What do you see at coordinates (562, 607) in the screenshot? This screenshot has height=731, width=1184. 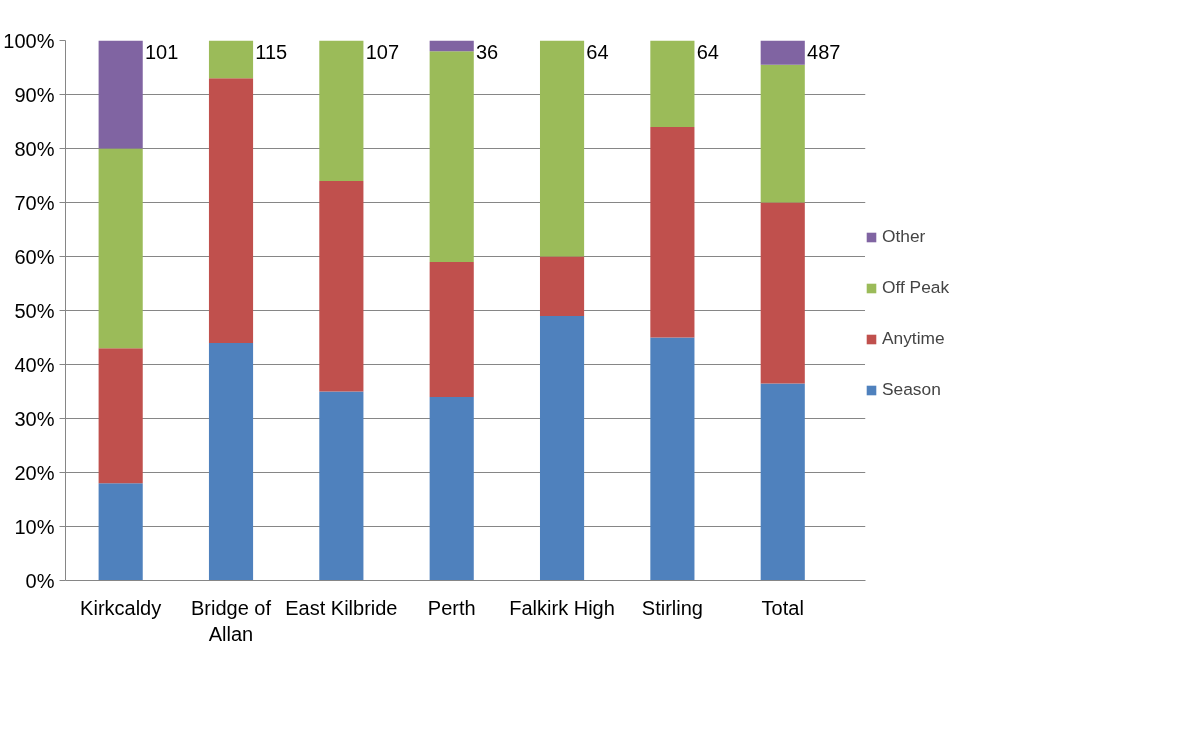 I see `x-tick-label: Falkirk High` at bounding box center [562, 607].